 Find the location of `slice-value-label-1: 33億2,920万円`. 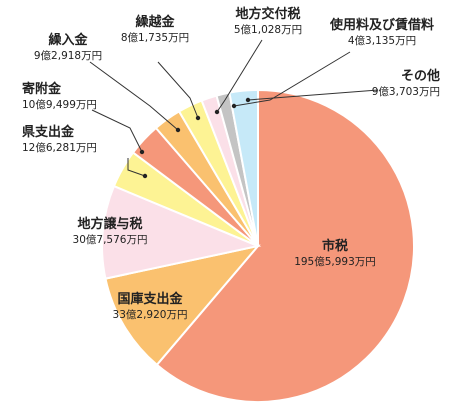

slice-value-label-1: 33億2,920万円 is located at coordinates (150, 314).